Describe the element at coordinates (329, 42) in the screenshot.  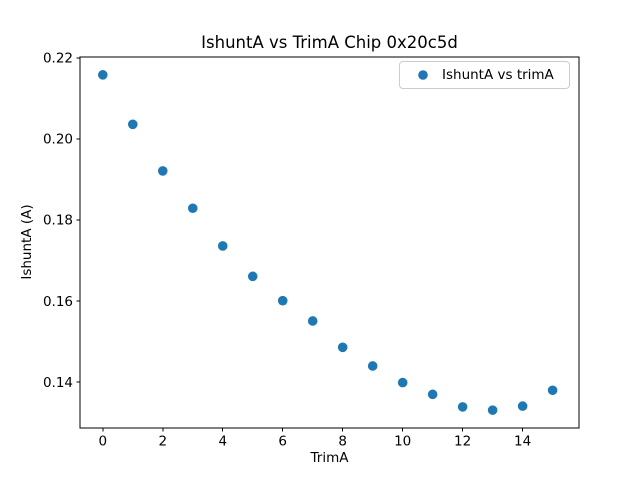
I see `chart-title: IshuntA vs TrimA Chip 0x20c5d` at that location.